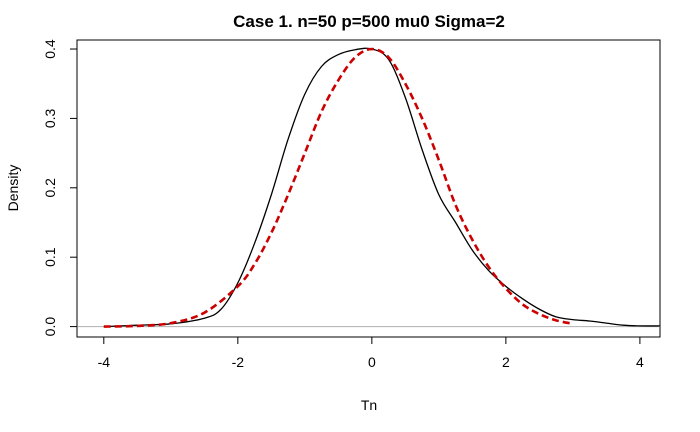 The width and height of the screenshot is (700, 432). I want to click on y-axis-label: Density, so click(13, 188).